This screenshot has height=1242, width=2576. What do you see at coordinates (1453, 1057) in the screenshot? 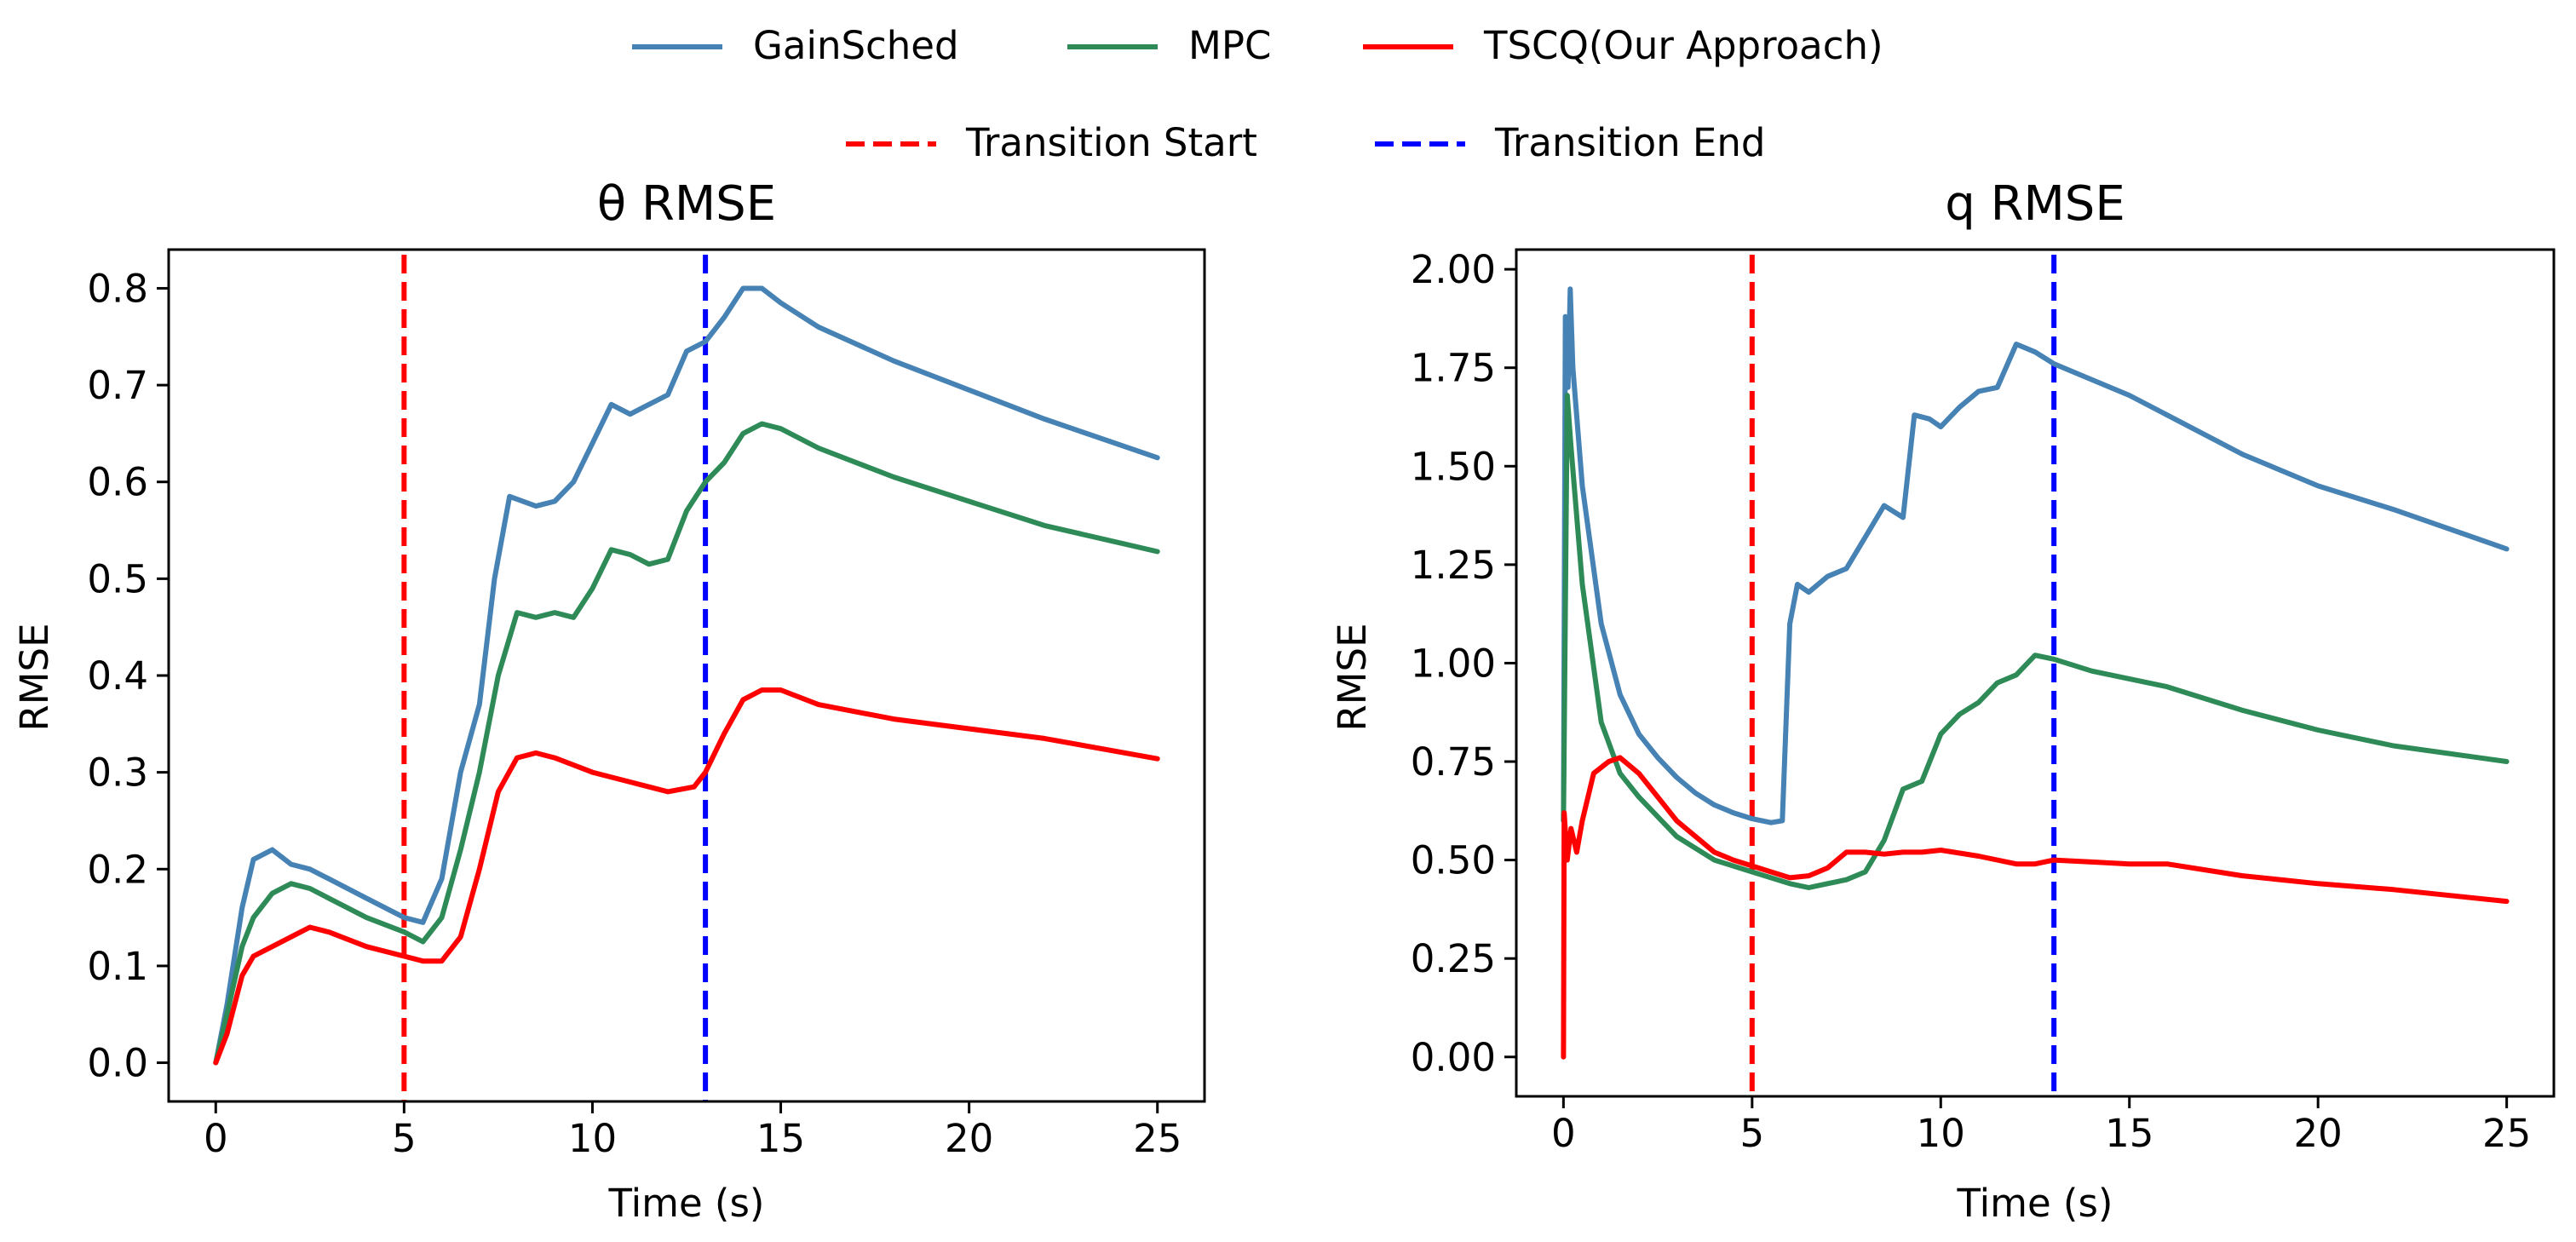
I see `q-y-tick-label: 0.00` at bounding box center [1453, 1057].